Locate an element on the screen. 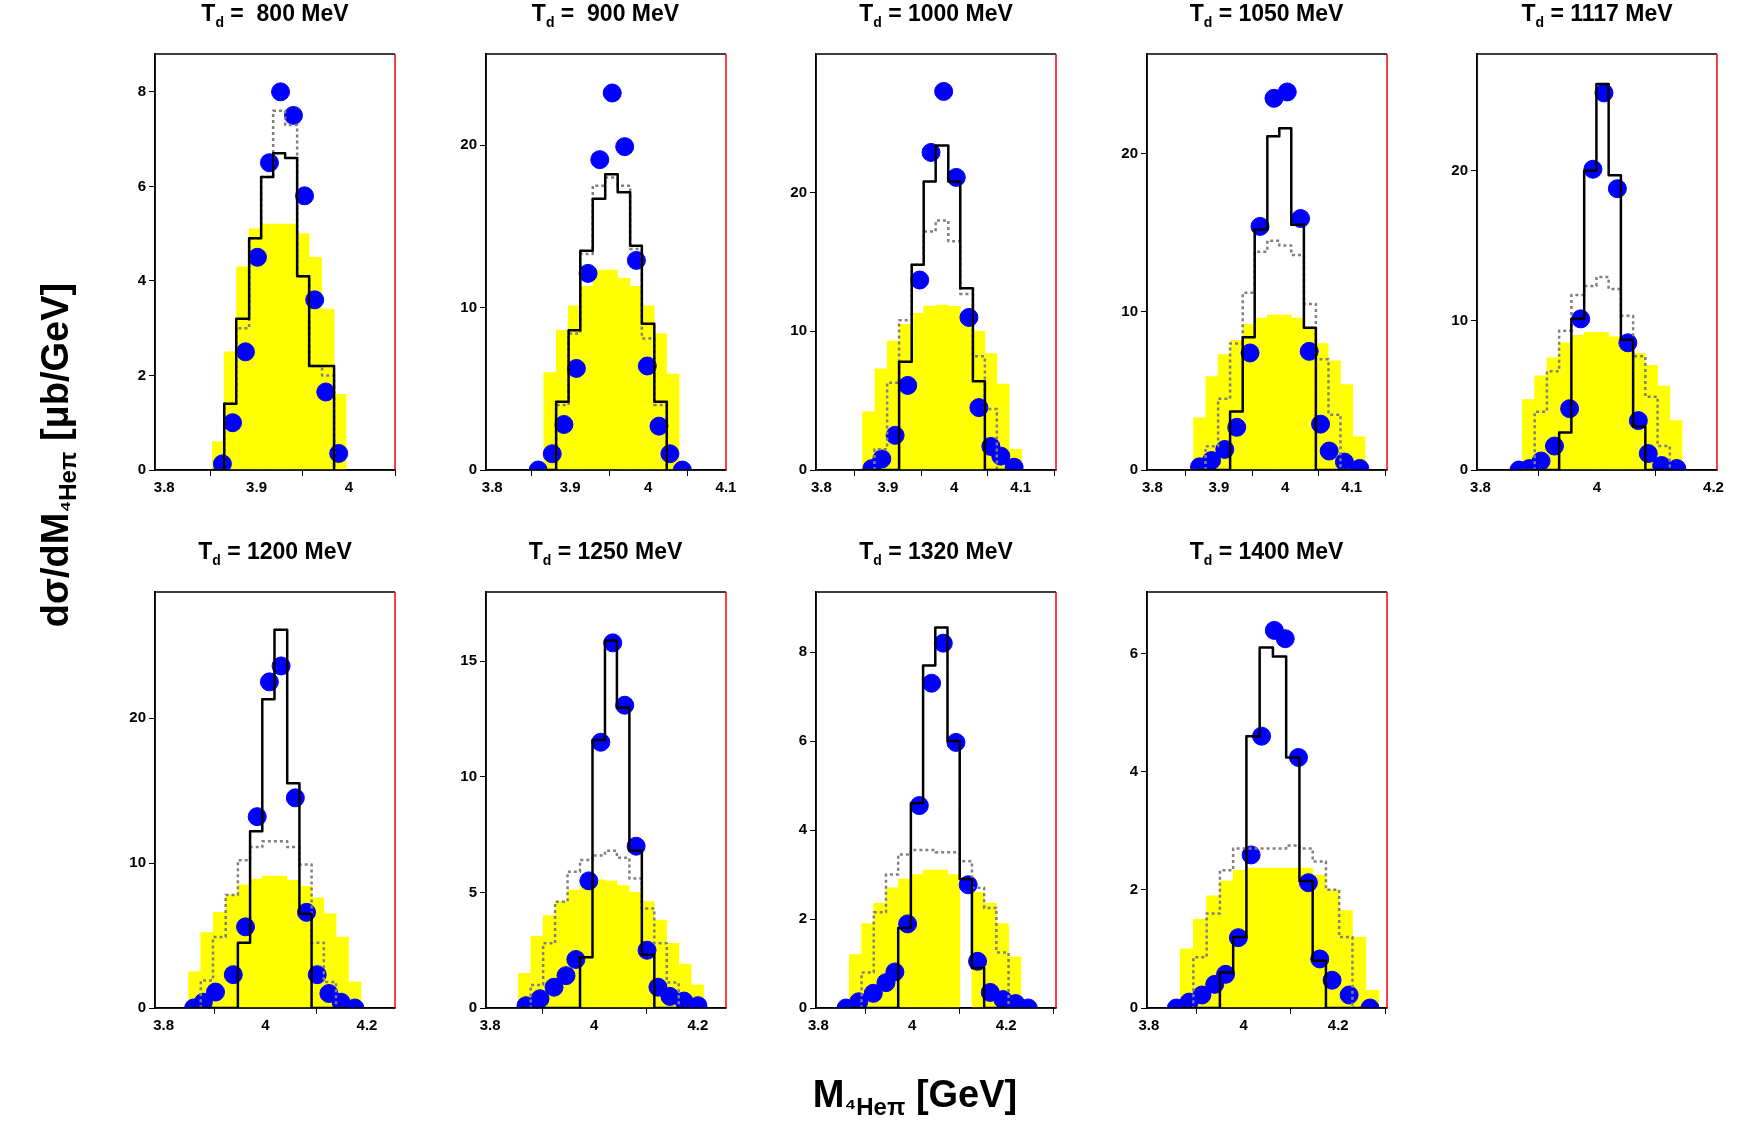 The width and height of the screenshot is (1738, 1129). chart-title: T$_{d}$ = 1117 MeV is located at coordinates (1597, 15).